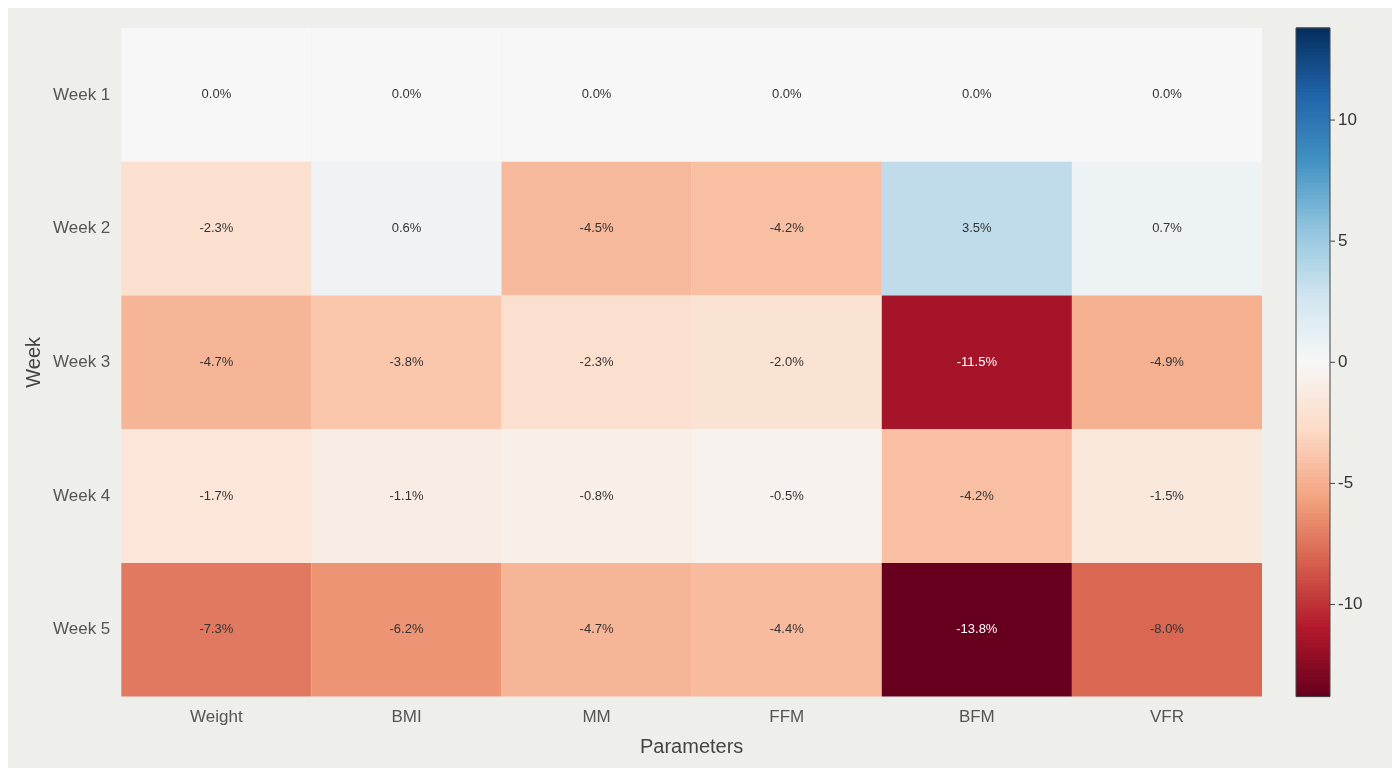 The width and height of the screenshot is (1400, 775). Describe the element at coordinates (977, 228) in the screenshot. I see `data-label: 3.5%` at that location.